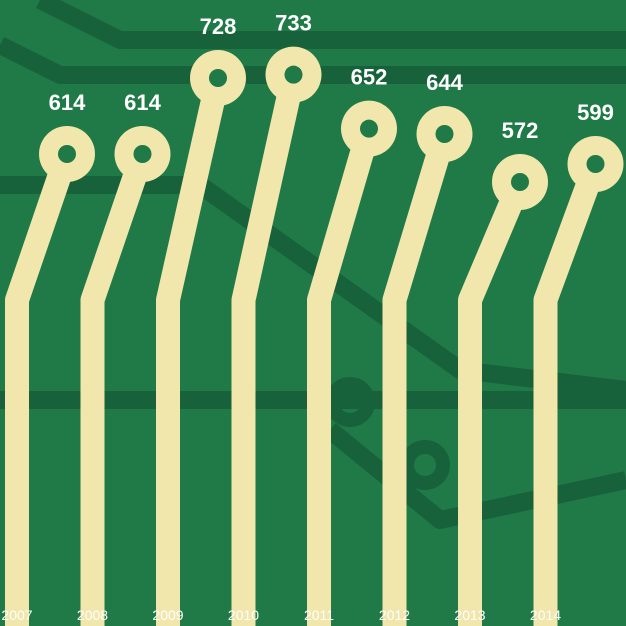 The width and height of the screenshot is (626, 626). Describe the element at coordinates (293, 23) in the screenshot. I see `data-label-2010: 733` at that location.